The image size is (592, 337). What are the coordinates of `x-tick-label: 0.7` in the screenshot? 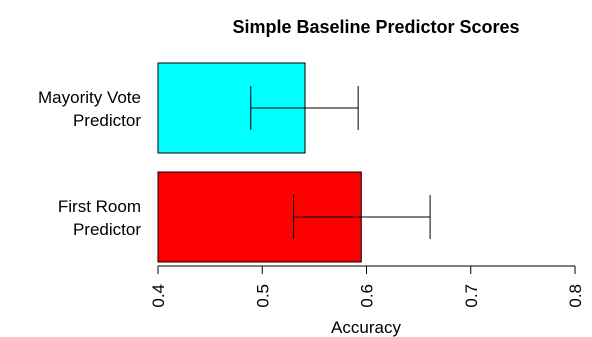 It's located at (471, 296).